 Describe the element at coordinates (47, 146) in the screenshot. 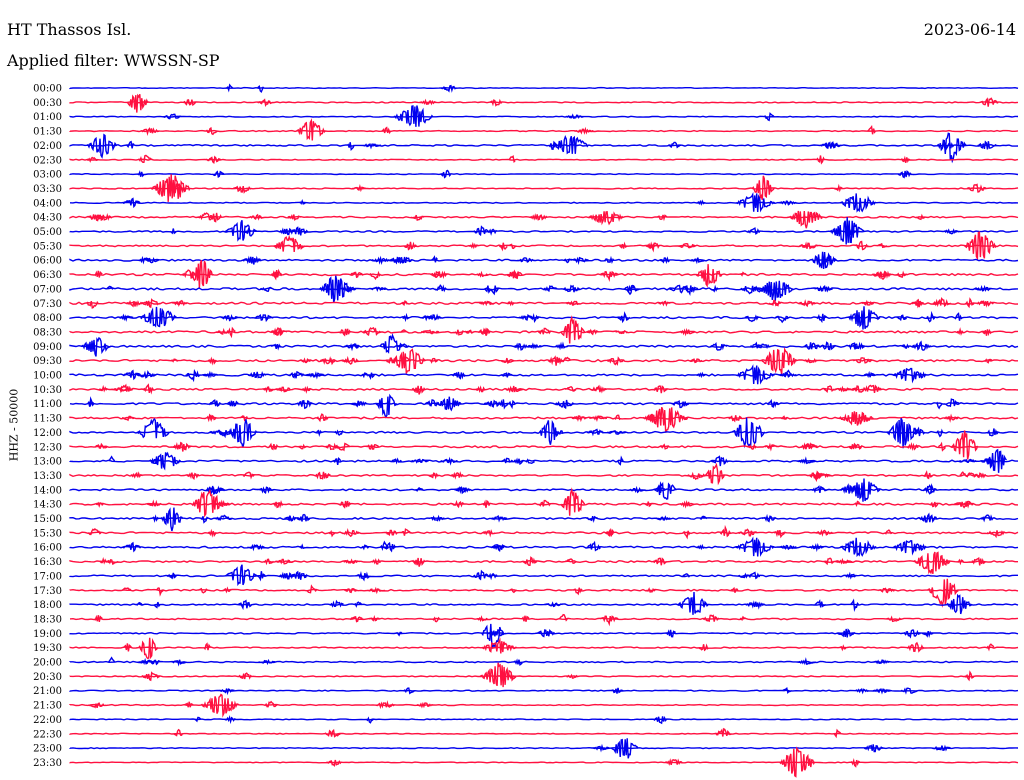

I see `time-tick-label: 02:00` at that location.